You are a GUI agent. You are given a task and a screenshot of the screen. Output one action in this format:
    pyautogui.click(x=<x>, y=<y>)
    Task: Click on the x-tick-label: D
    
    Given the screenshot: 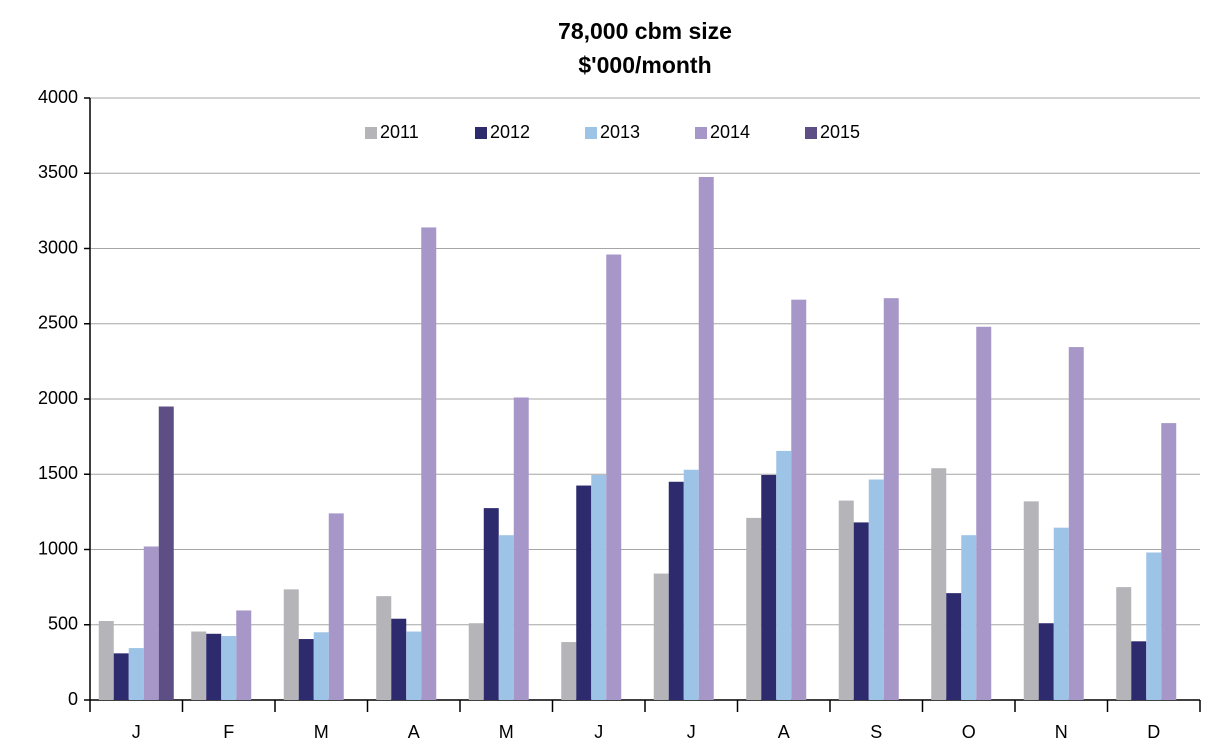 What is the action you would take?
    pyautogui.click(x=1153, y=732)
    